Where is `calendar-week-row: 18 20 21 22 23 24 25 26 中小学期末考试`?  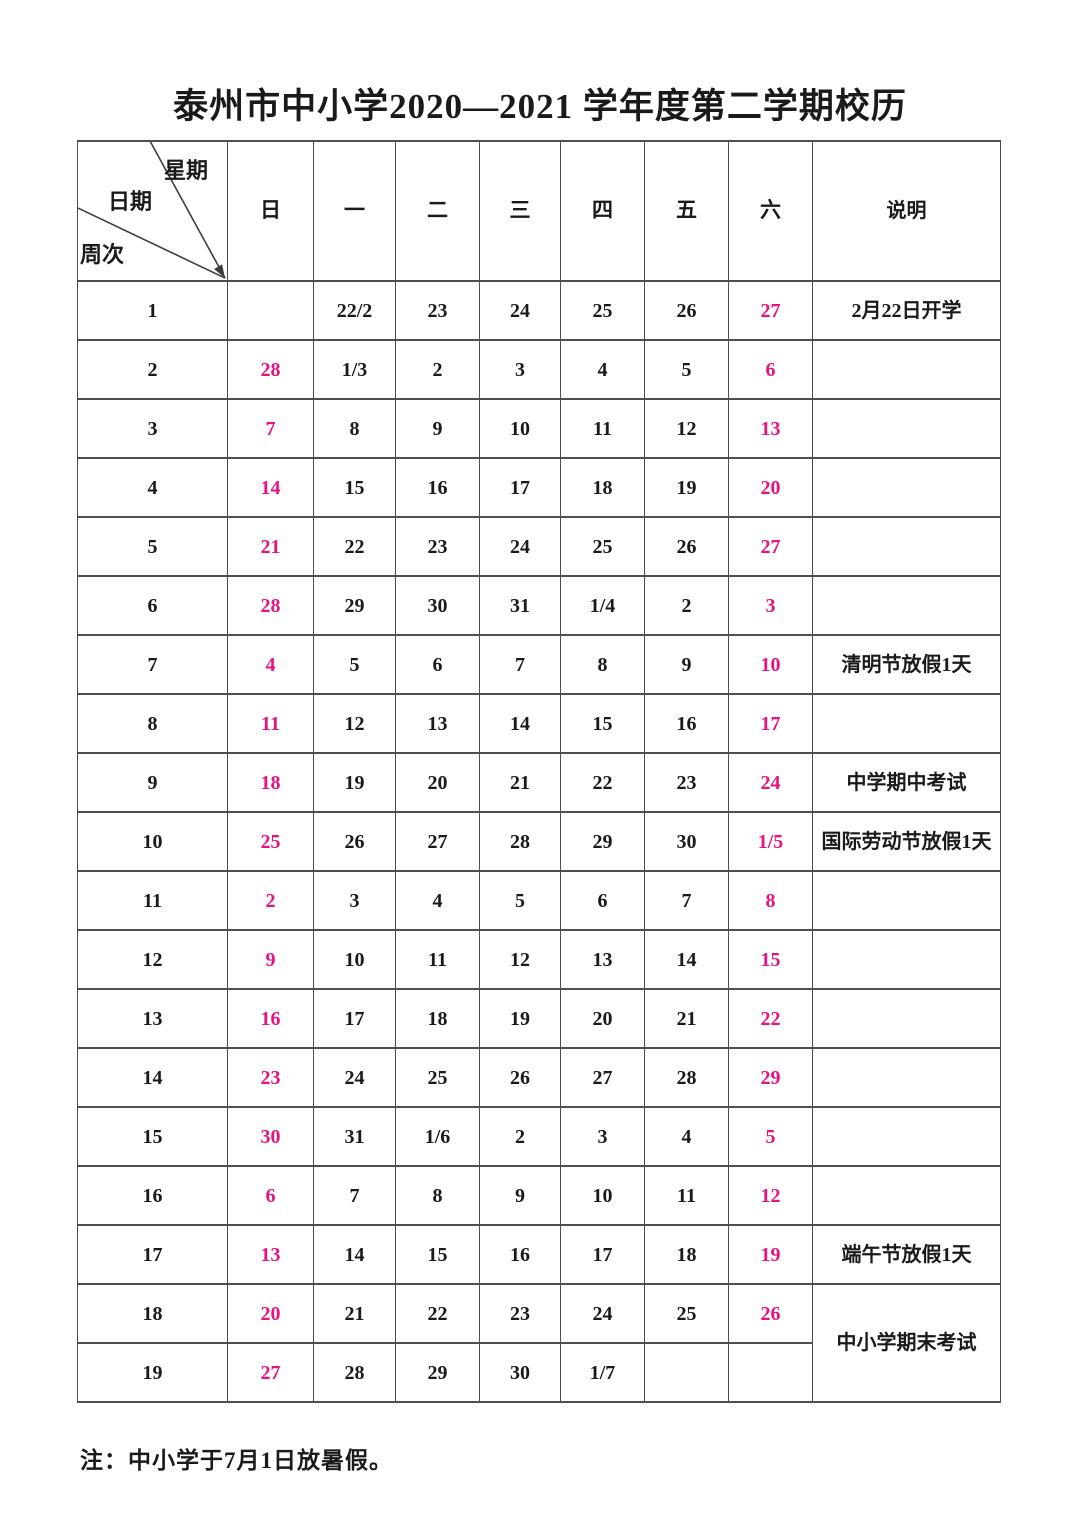 calendar-week-row: 18 20 21 22 23 24 25 26 中小学期末考试 is located at coordinates (539, 1343).